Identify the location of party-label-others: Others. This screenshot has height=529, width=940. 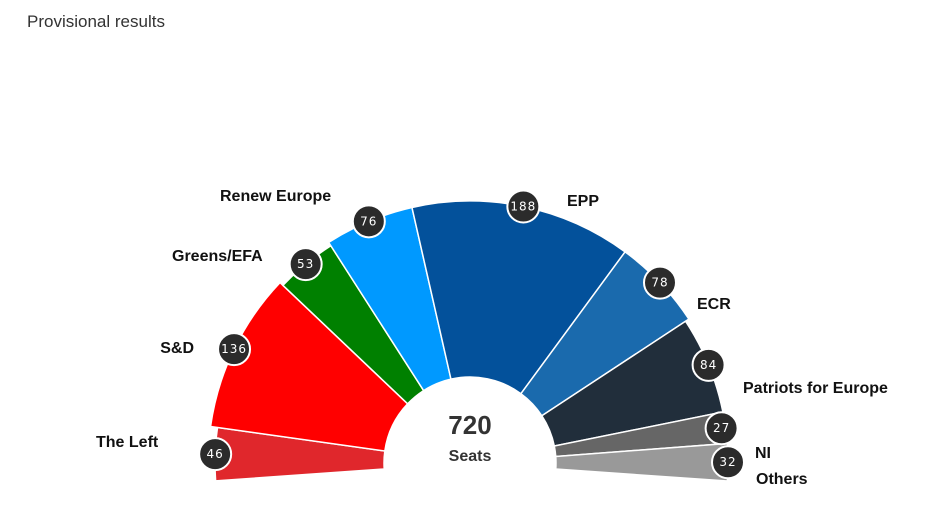
(782, 479).